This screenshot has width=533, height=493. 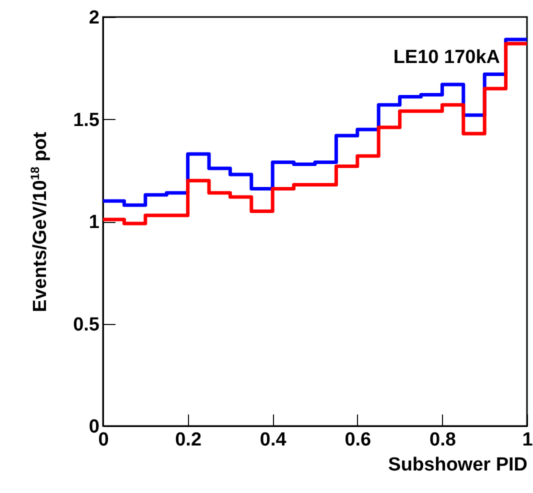 What do you see at coordinates (94, 222) in the screenshot?
I see `y-tick-label: 1` at bounding box center [94, 222].